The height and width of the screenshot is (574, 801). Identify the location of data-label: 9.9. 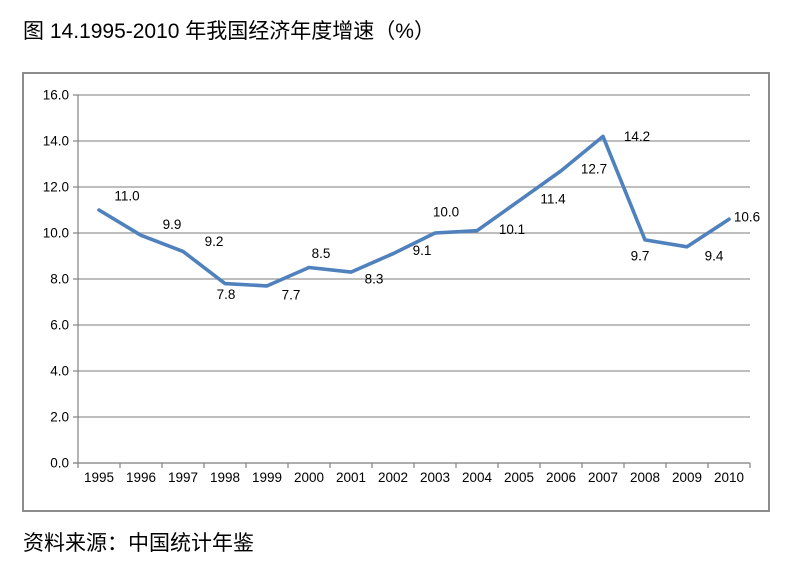
(172, 224).